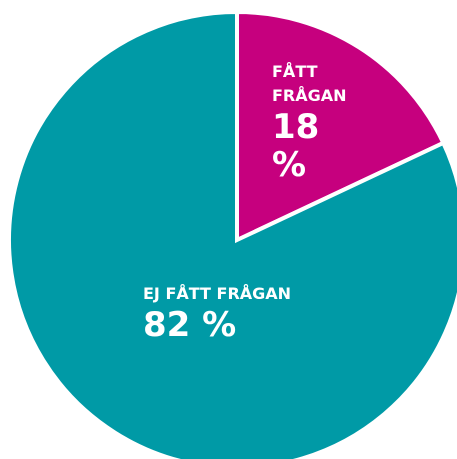  I want to click on value-label: 18 %, so click(296, 146).